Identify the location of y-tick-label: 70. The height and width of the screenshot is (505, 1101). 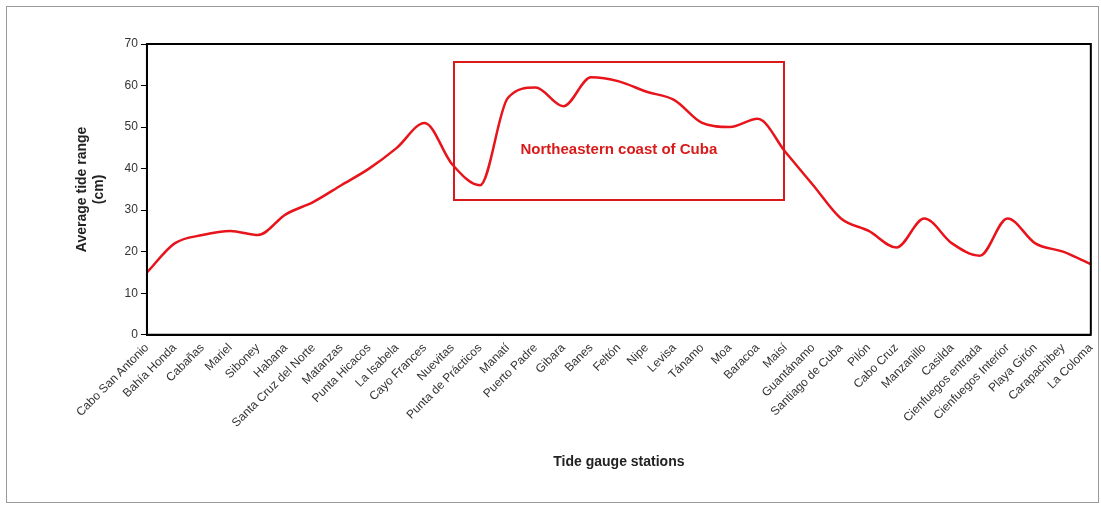
(131, 43).